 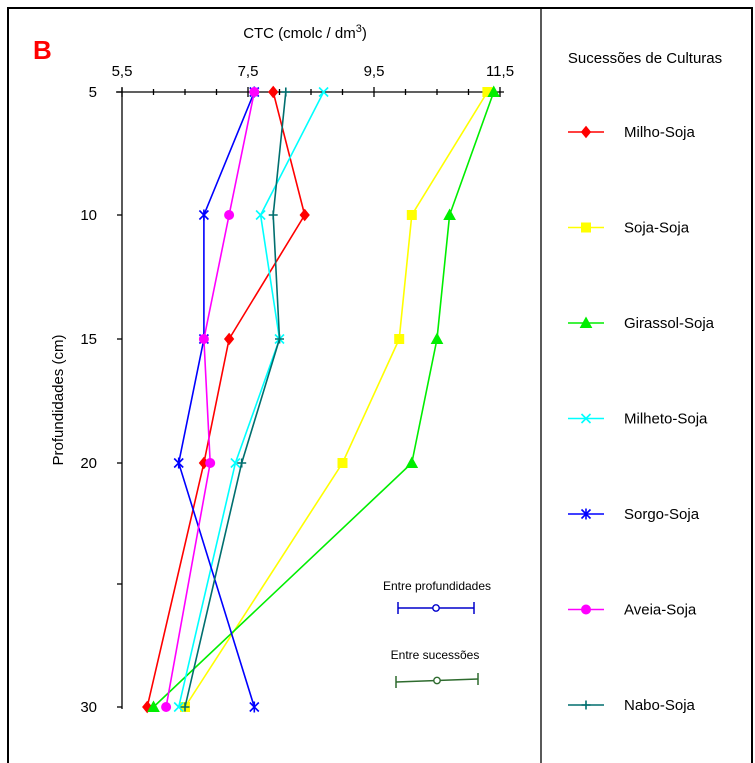 I want to click on legend-label: Aveia-Soja, so click(x=660, y=610).